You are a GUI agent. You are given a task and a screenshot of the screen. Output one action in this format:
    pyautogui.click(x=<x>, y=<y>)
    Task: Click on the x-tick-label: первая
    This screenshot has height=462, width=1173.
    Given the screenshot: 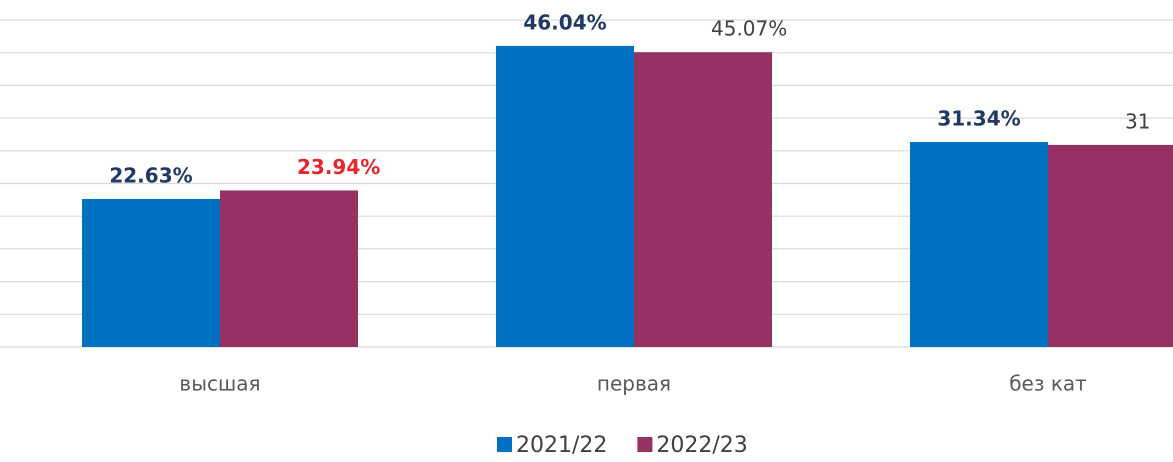 What is the action you would take?
    pyautogui.click(x=634, y=384)
    